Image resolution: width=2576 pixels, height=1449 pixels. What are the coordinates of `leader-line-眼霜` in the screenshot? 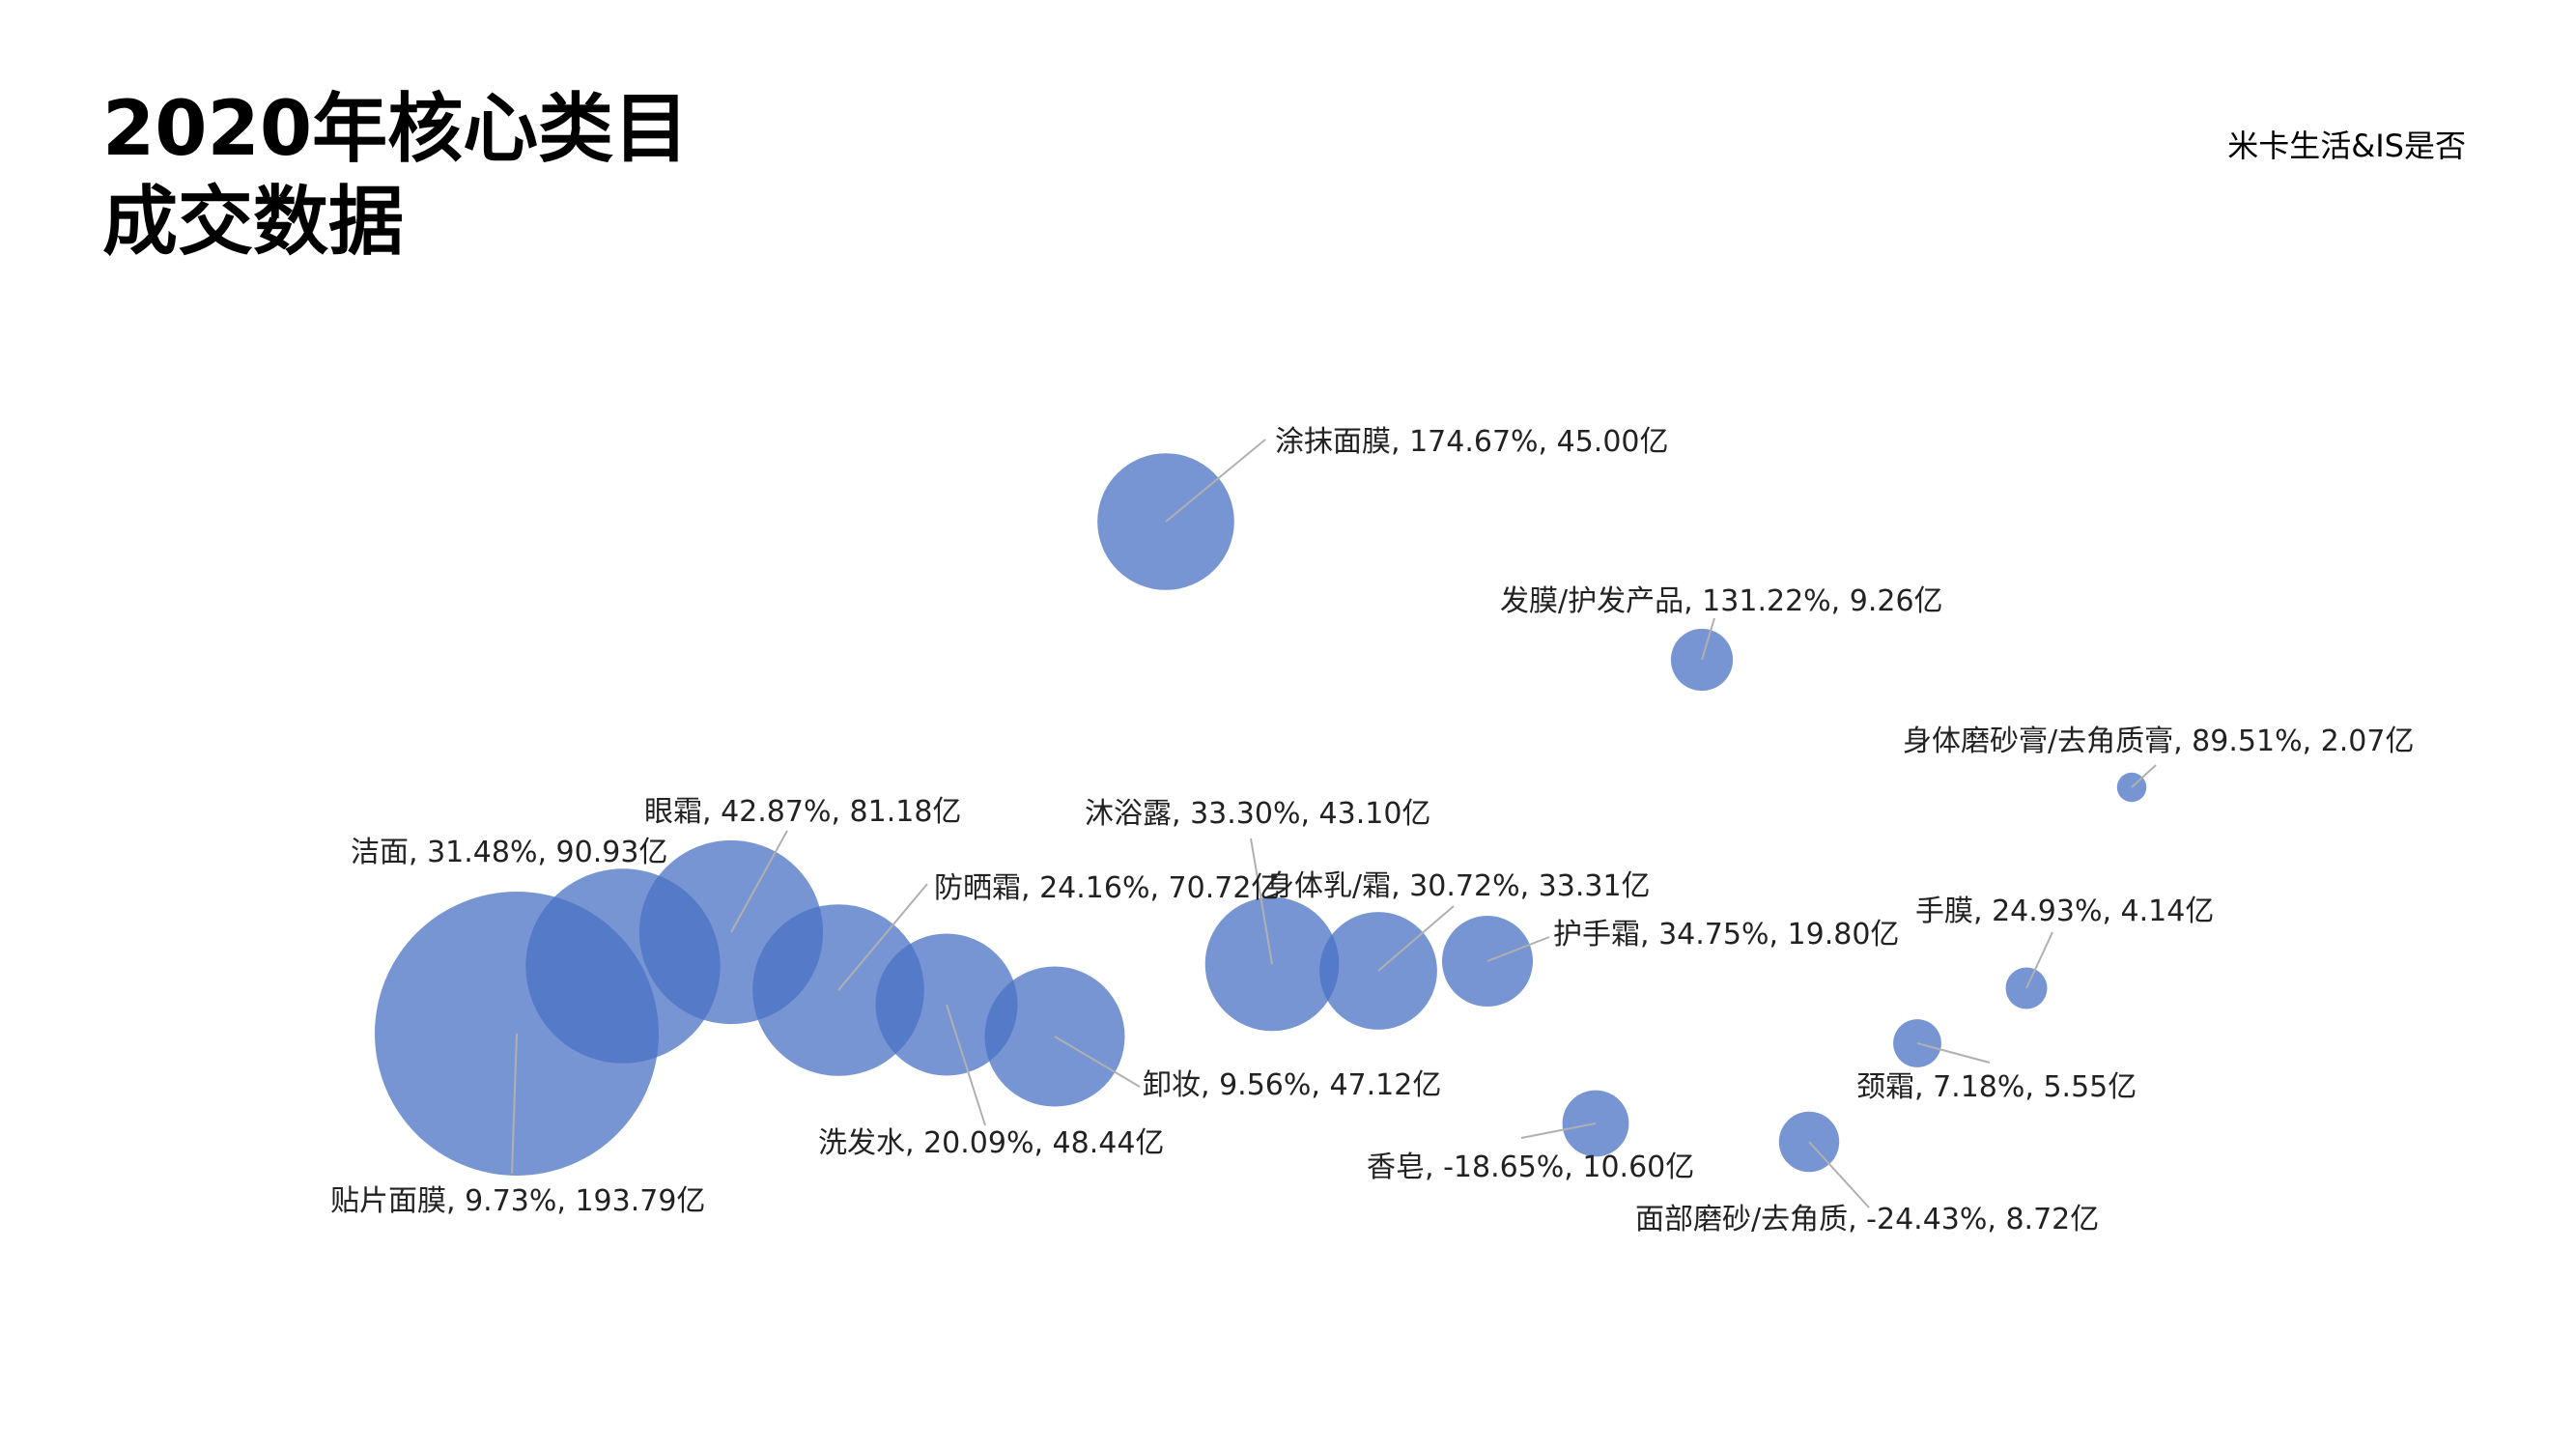 It's located at (759, 881).